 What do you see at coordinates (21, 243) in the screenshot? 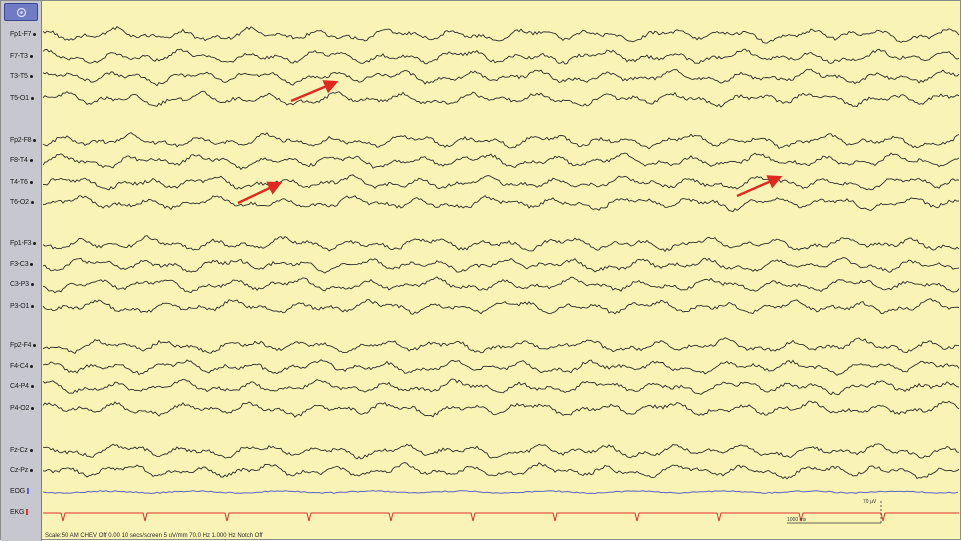
I see `channel-label-text: Fp1-F3` at bounding box center [21, 243].